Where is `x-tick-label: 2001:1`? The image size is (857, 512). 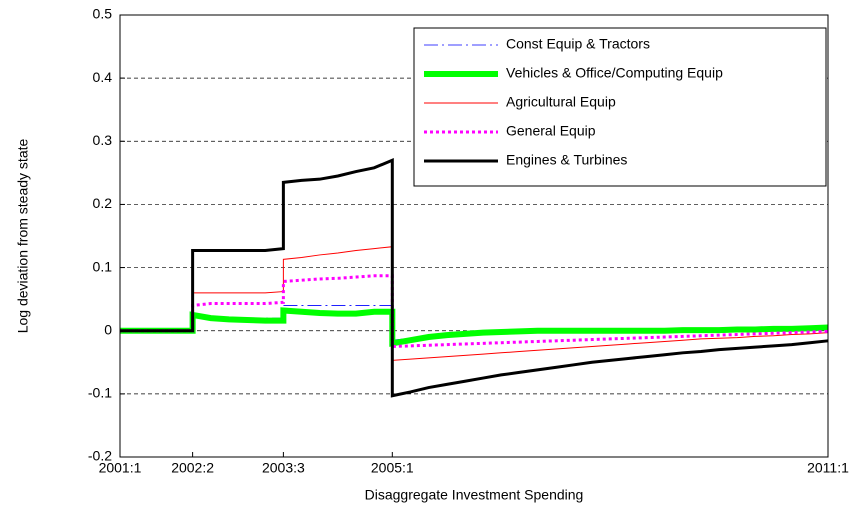 x-tick-label: 2001:1 is located at coordinates (120, 468).